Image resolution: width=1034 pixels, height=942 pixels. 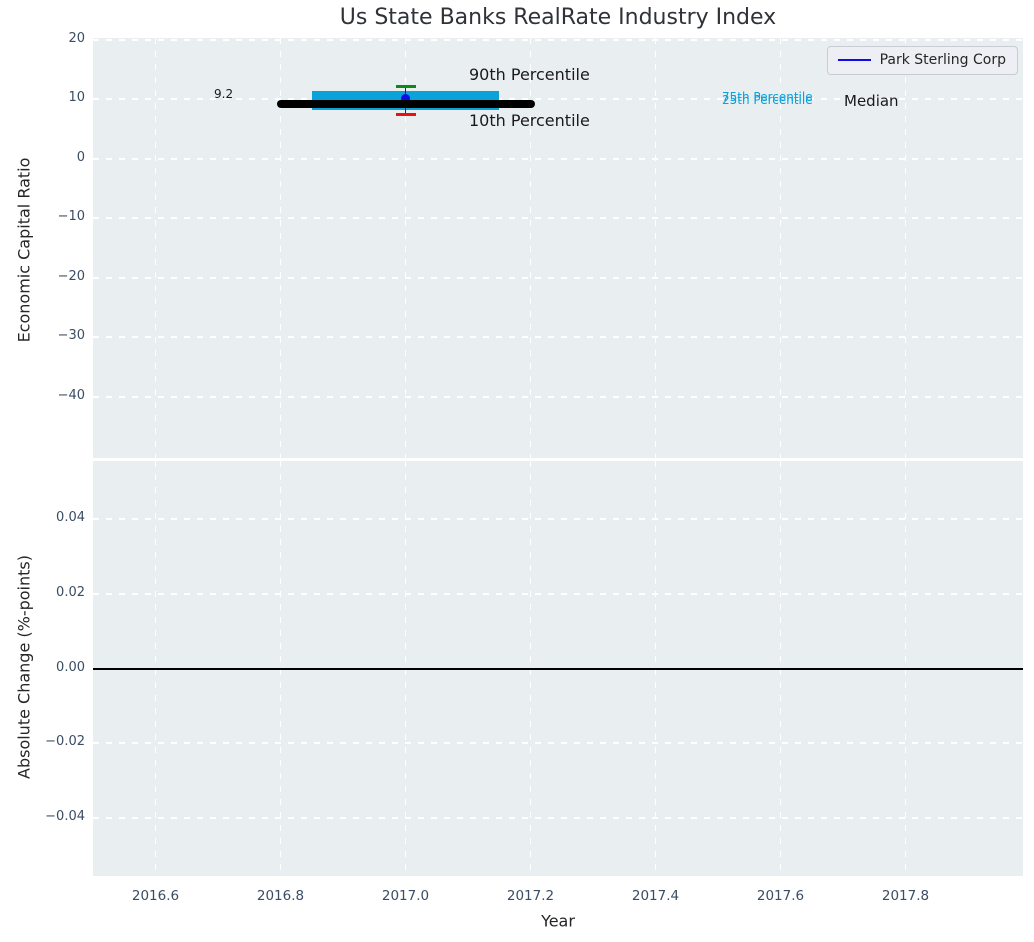 I want to click on median-line, so click(x=405, y=104).